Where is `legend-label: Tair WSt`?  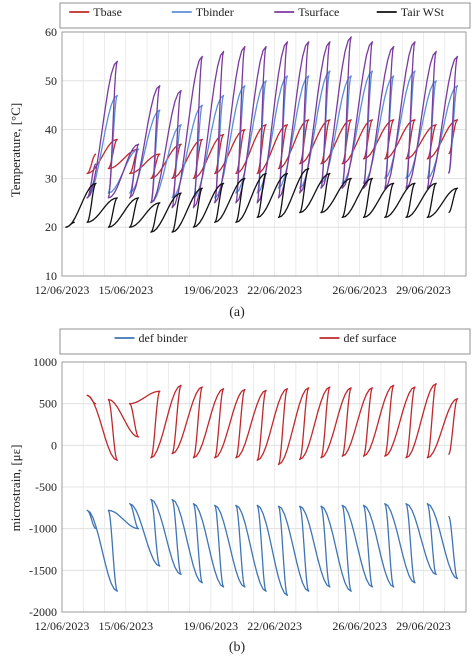 legend-label: Tair WSt is located at coordinates (423, 12).